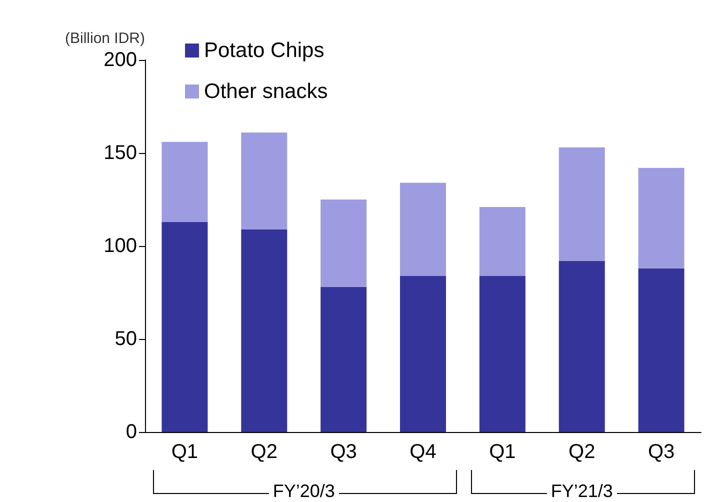  Describe the element at coordinates (264, 50) in the screenshot. I see `legend-label: Potato Chips` at that location.